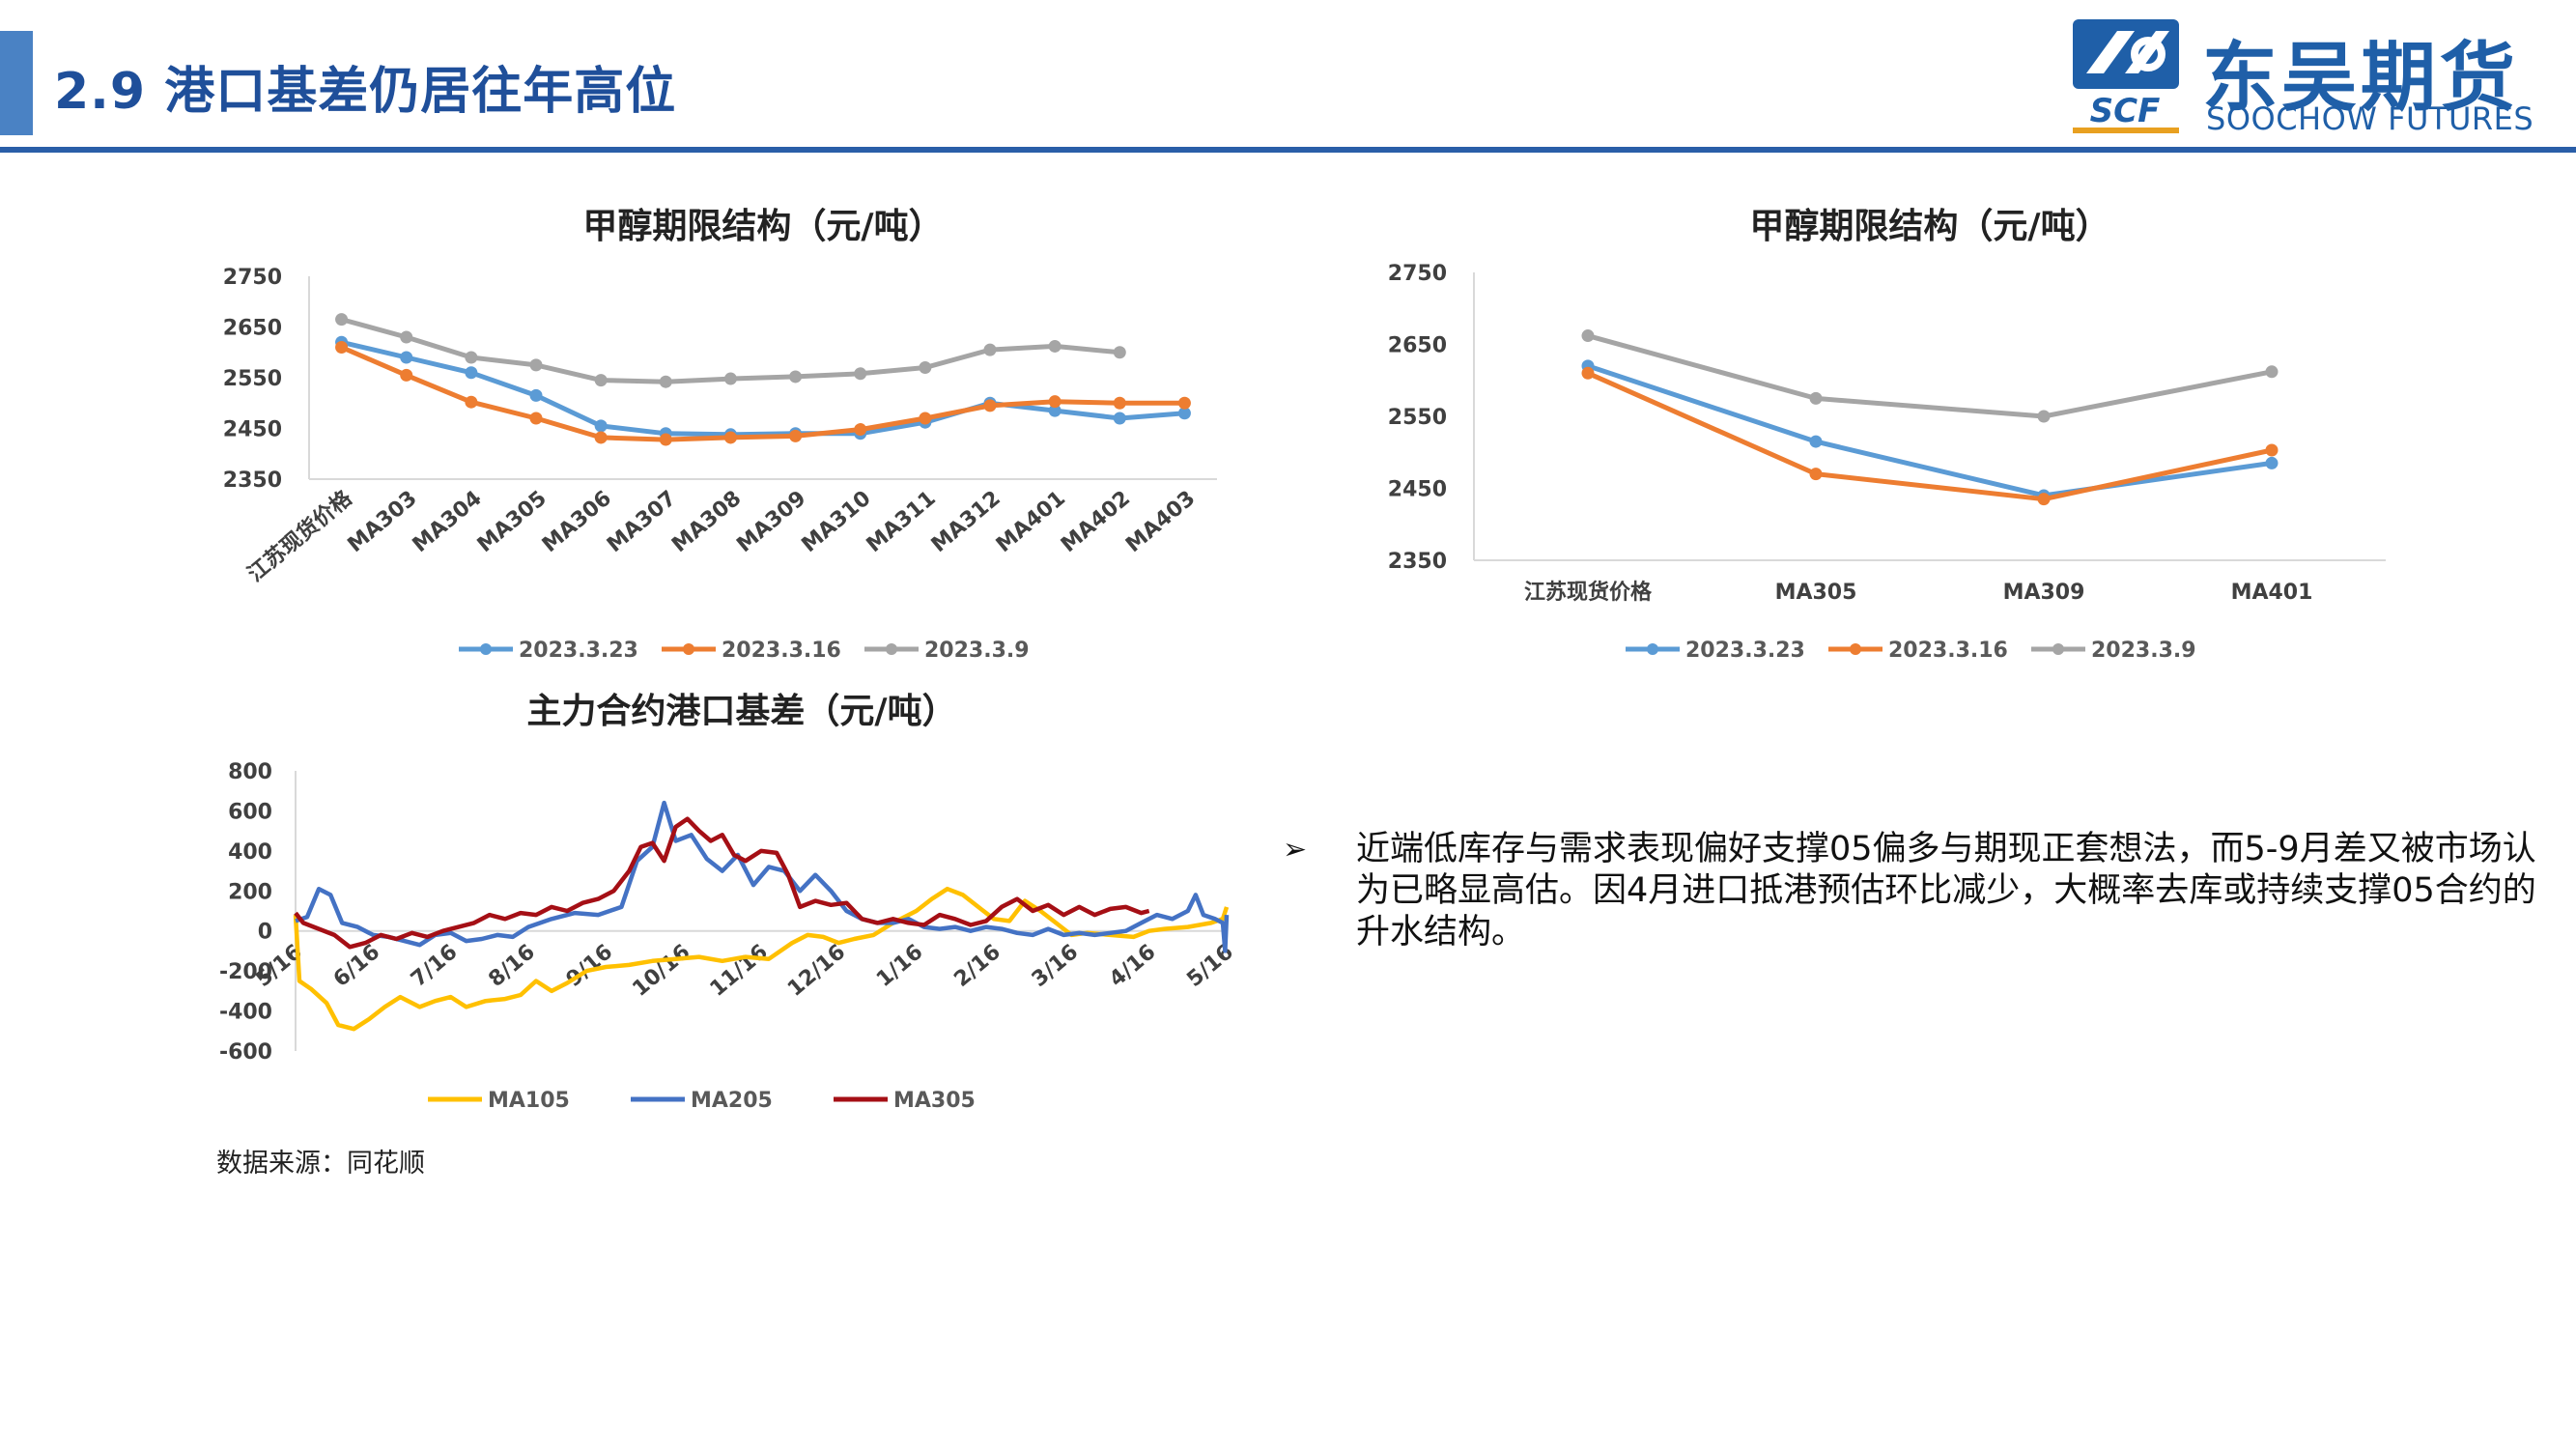 This screenshot has width=2576, height=1449. What do you see at coordinates (977, 966) in the screenshot?
I see `x-tick-label-9: 2/16` at bounding box center [977, 966].